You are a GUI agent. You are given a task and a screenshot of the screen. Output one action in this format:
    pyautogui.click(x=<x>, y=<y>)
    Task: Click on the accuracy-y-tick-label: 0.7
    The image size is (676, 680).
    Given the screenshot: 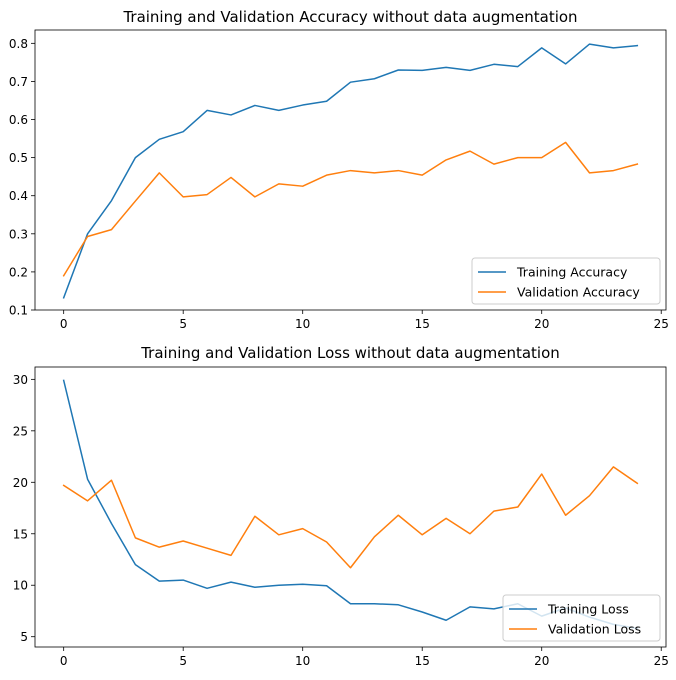 What is the action you would take?
    pyautogui.click(x=18, y=82)
    